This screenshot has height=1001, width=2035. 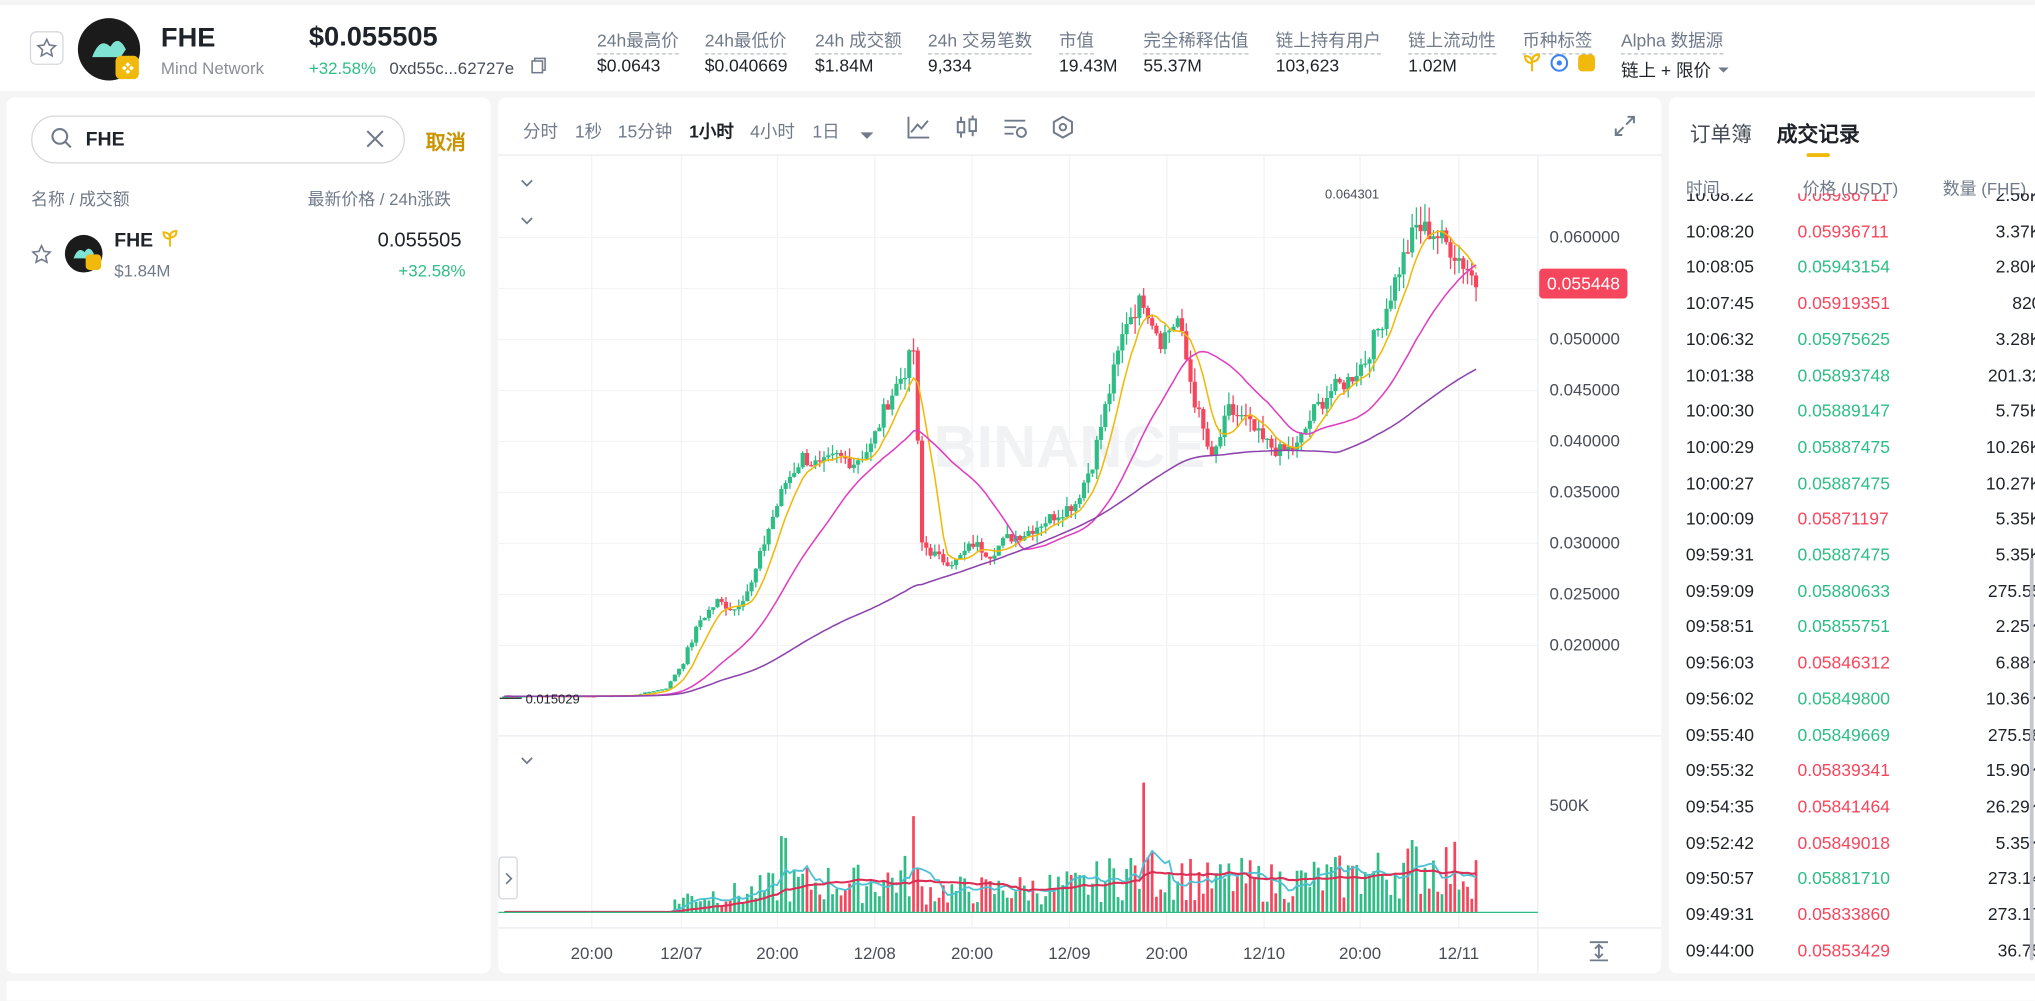 I want to click on scroll-left-arrow-icon, so click(x=507, y=878).